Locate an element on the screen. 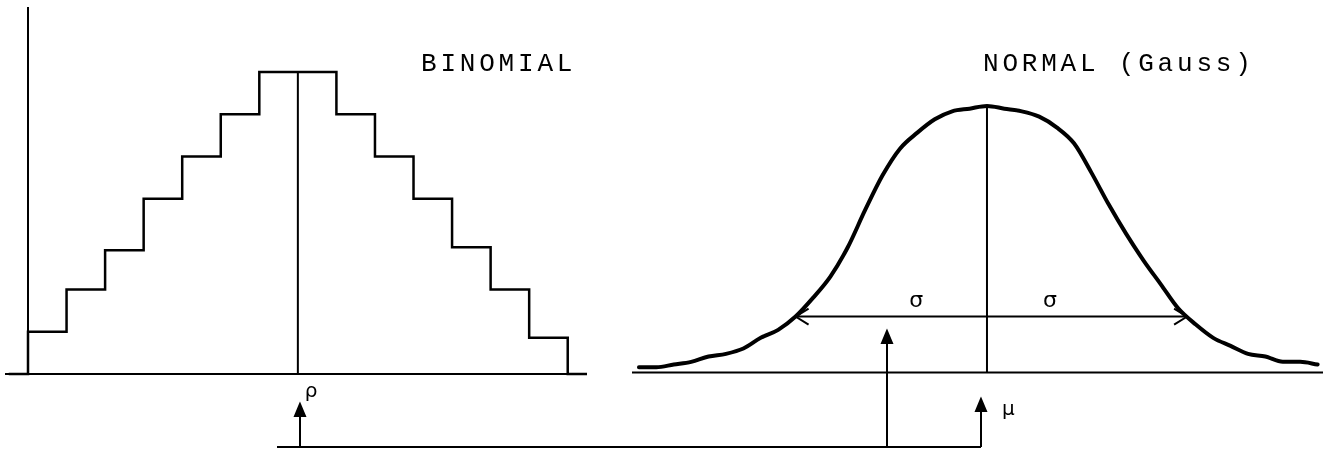 Image resolution: width=1323 pixels, height=451 pixels. annotation: σ is located at coordinates (1050, 299).